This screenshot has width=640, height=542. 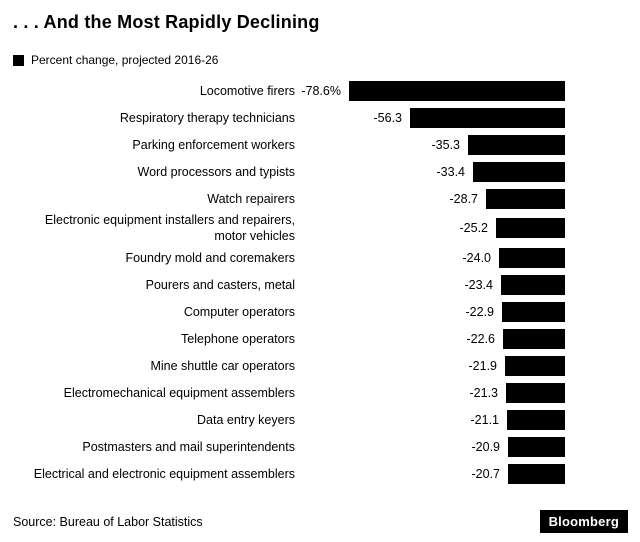 What do you see at coordinates (216, 171) in the screenshot?
I see `category-label: Word processors and typists` at bounding box center [216, 171].